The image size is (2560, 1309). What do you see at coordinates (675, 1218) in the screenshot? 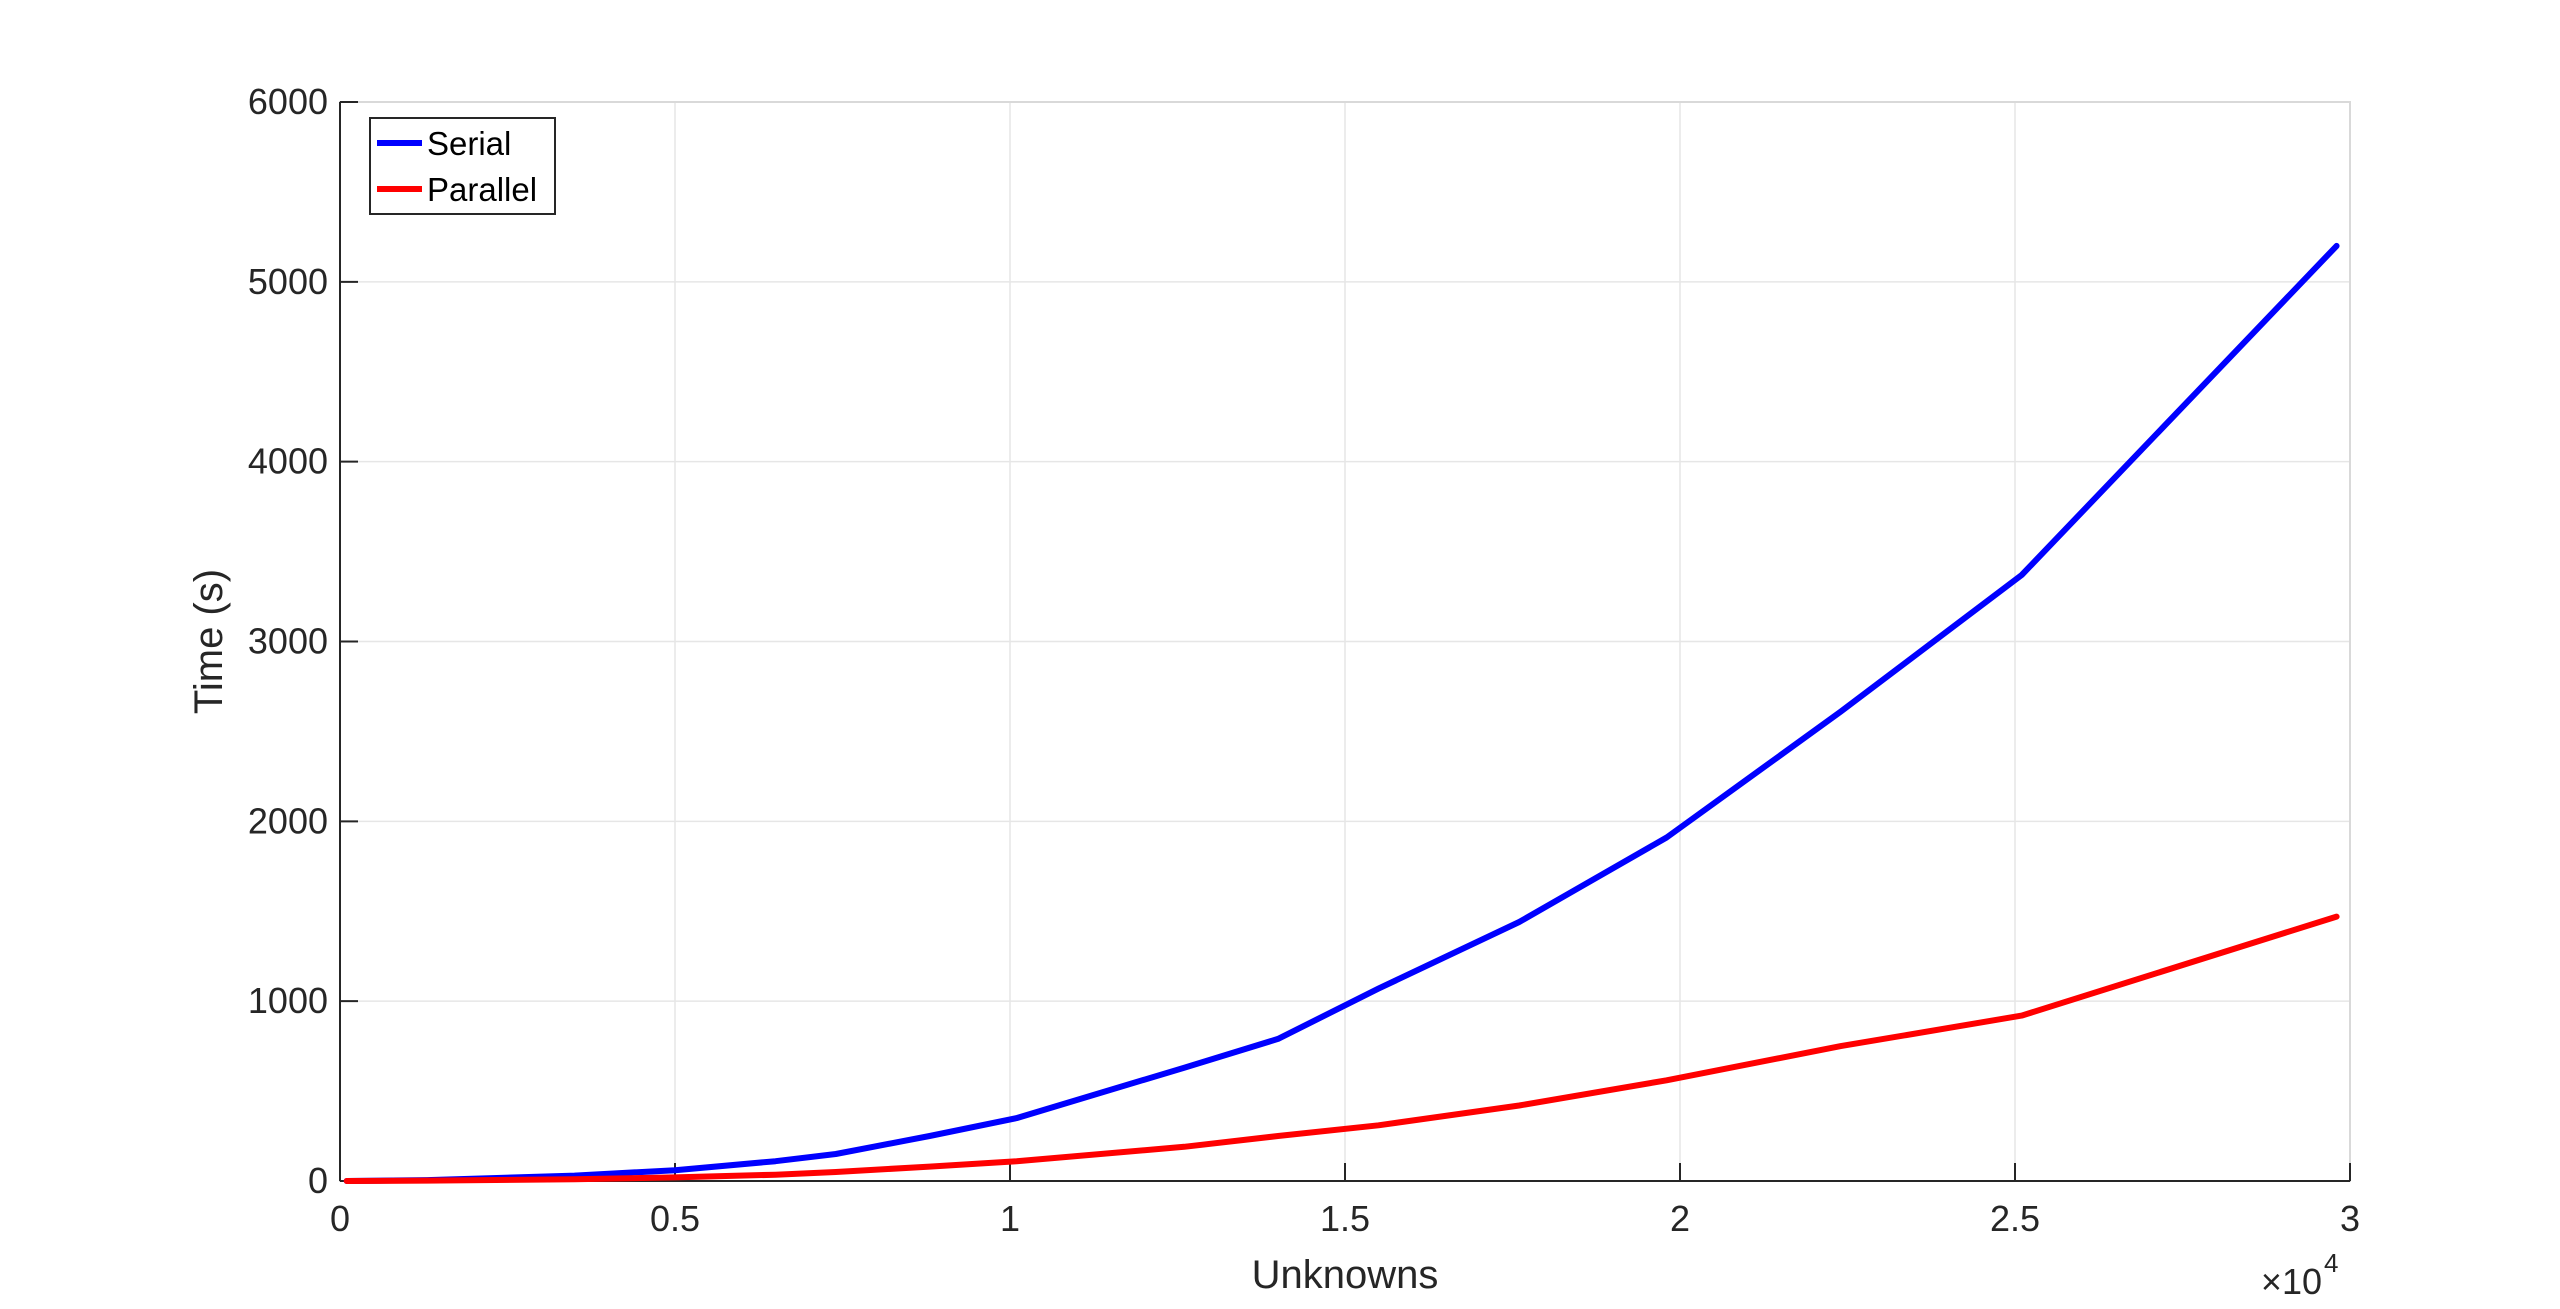
I see `x-tick-label: 0.5` at bounding box center [675, 1218].